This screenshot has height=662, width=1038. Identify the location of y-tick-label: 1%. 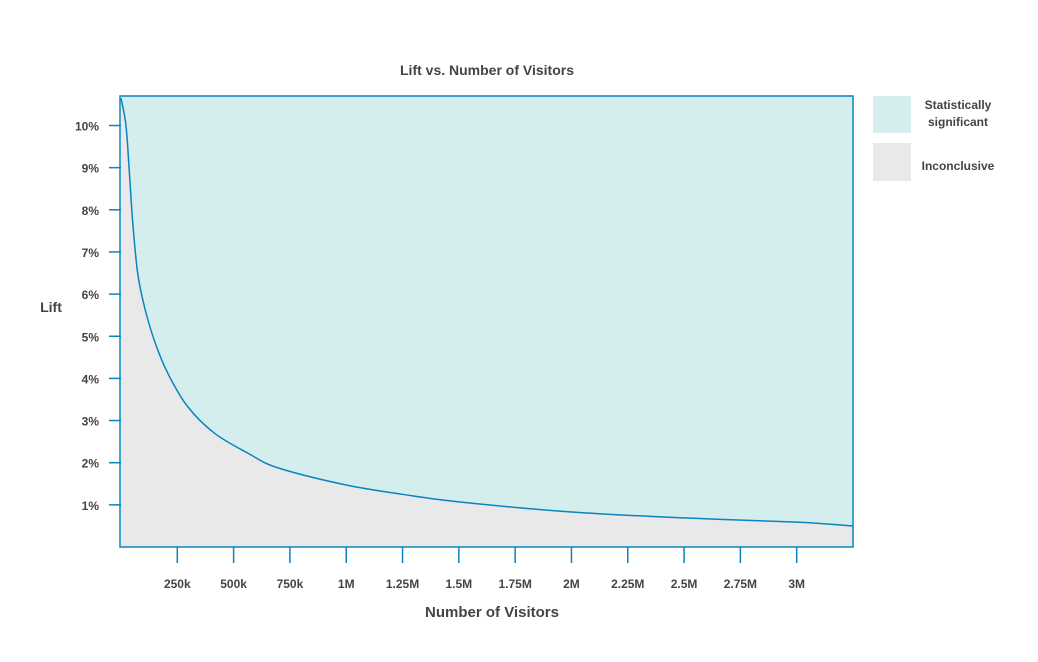
(91, 506).